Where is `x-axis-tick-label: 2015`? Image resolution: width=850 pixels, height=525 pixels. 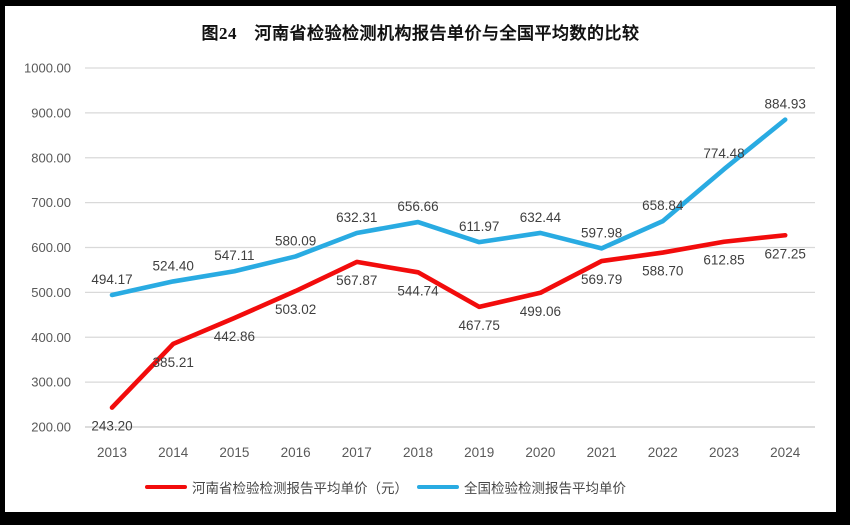 x-axis-tick-label: 2015 is located at coordinates (234, 452).